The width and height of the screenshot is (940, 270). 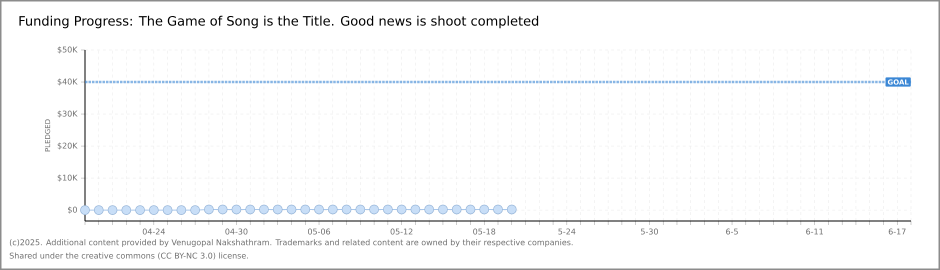 What do you see at coordinates (278, 22) in the screenshot?
I see `chart-title: Funding Progress: The Game of Song is the Title. Good news is shoot completed` at bounding box center [278, 22].